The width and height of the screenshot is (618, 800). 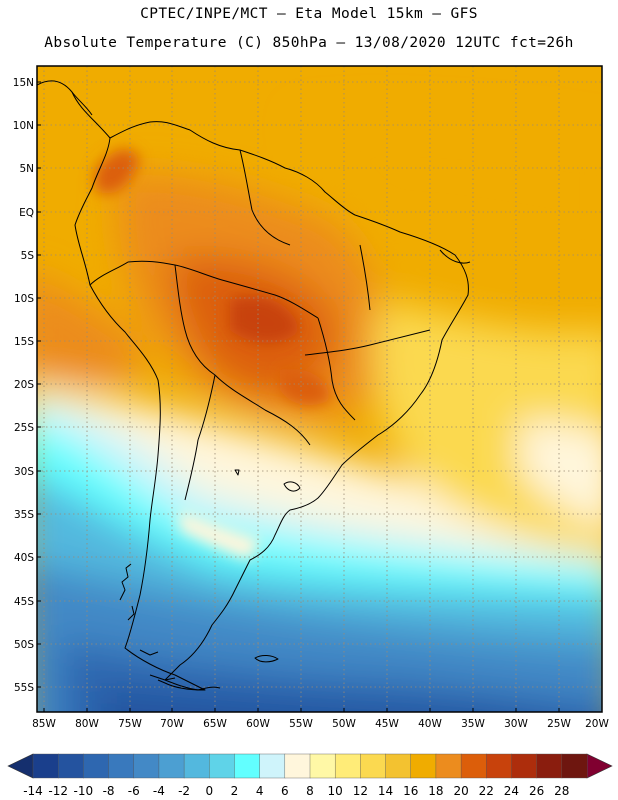 I want to click on lat-label: 10S, so click(x=24, y=299).